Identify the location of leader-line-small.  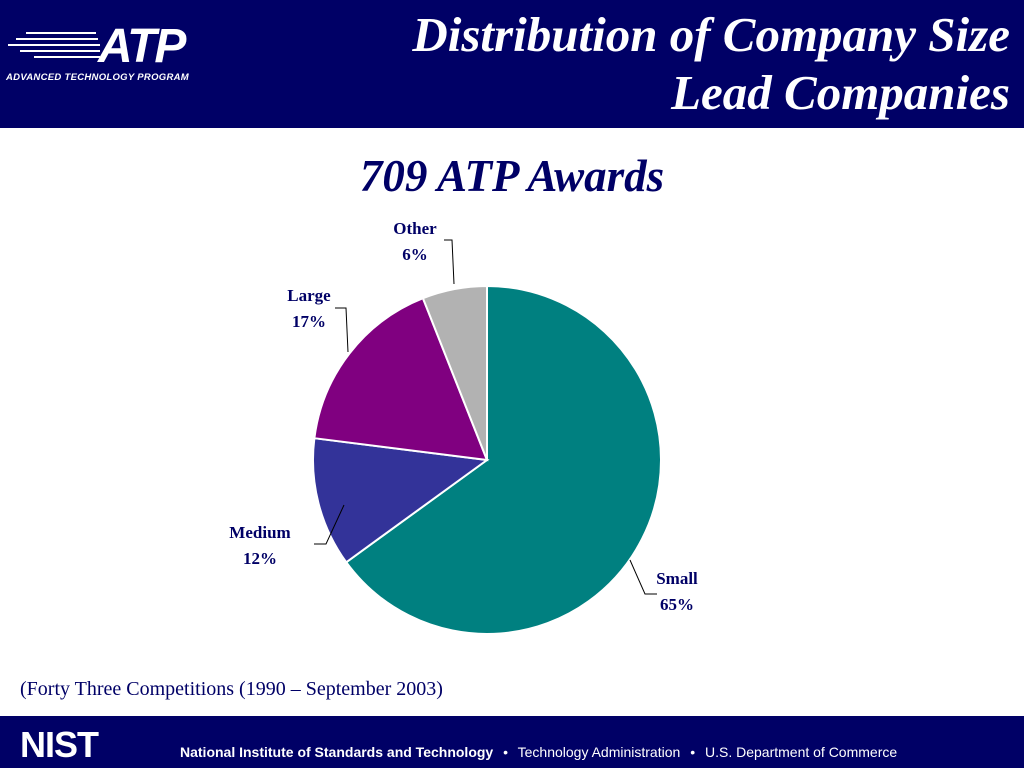
(643, 577).